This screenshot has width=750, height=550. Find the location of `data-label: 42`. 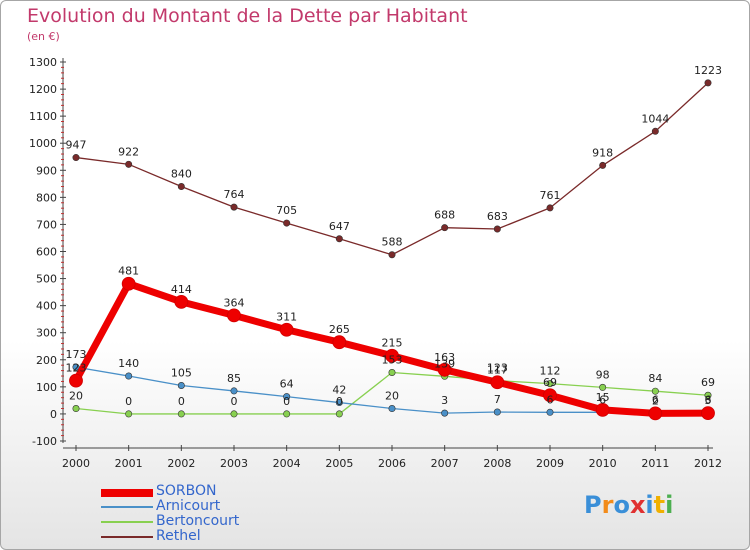

data-label: 42 is located at coordinates (339, 390).